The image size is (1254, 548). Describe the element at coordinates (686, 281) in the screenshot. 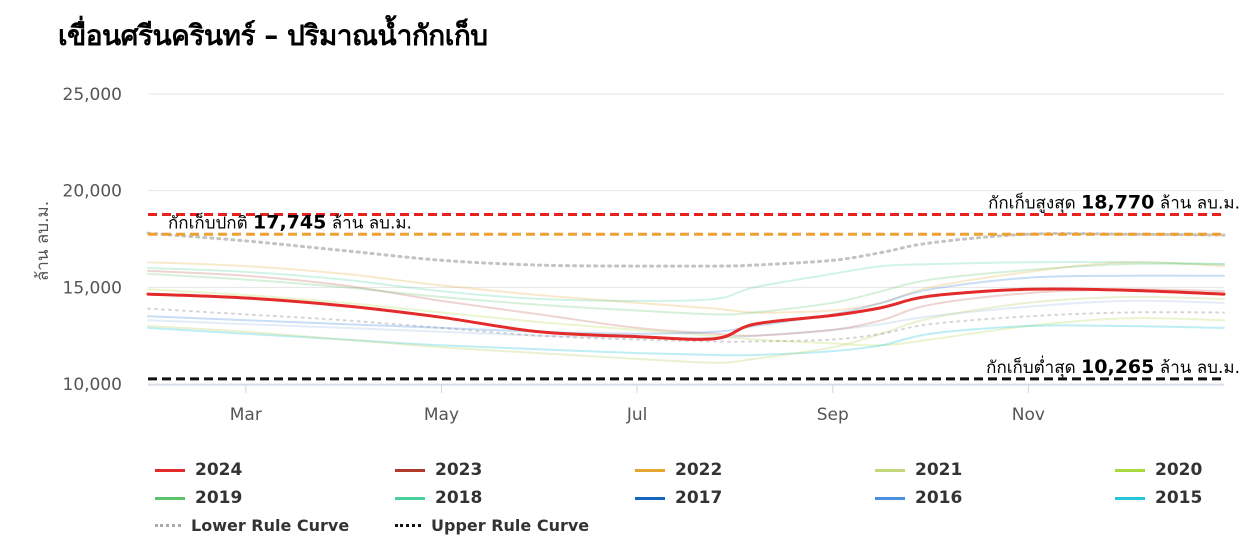

I see `series-line-2018` at that location.